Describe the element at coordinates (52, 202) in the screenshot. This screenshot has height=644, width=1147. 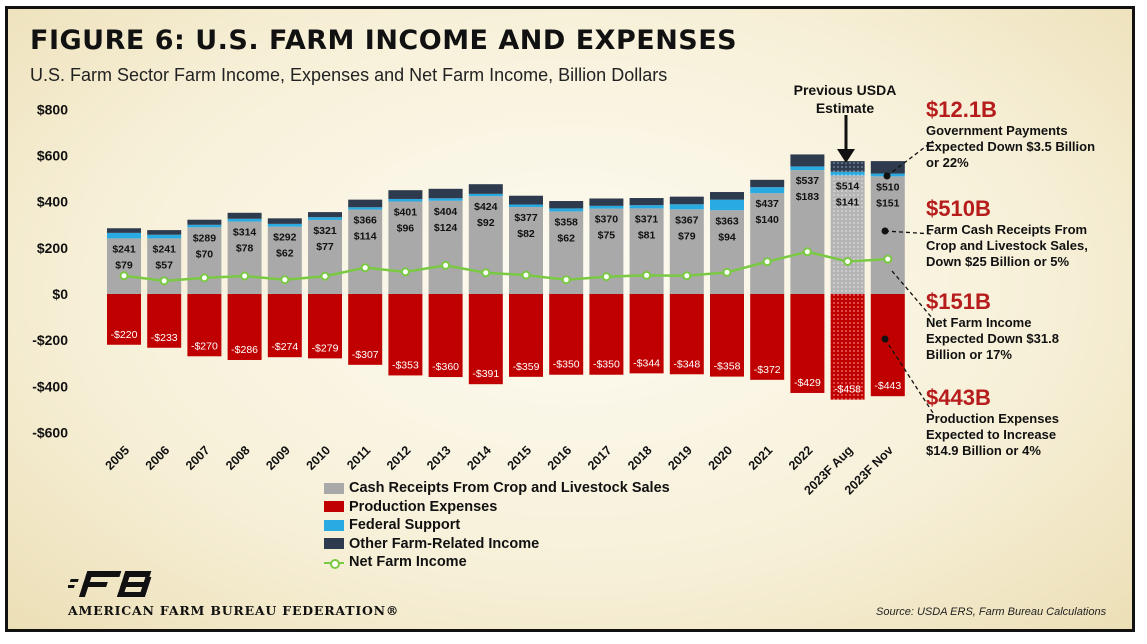
I see `y-tick-label: $400` at that location.